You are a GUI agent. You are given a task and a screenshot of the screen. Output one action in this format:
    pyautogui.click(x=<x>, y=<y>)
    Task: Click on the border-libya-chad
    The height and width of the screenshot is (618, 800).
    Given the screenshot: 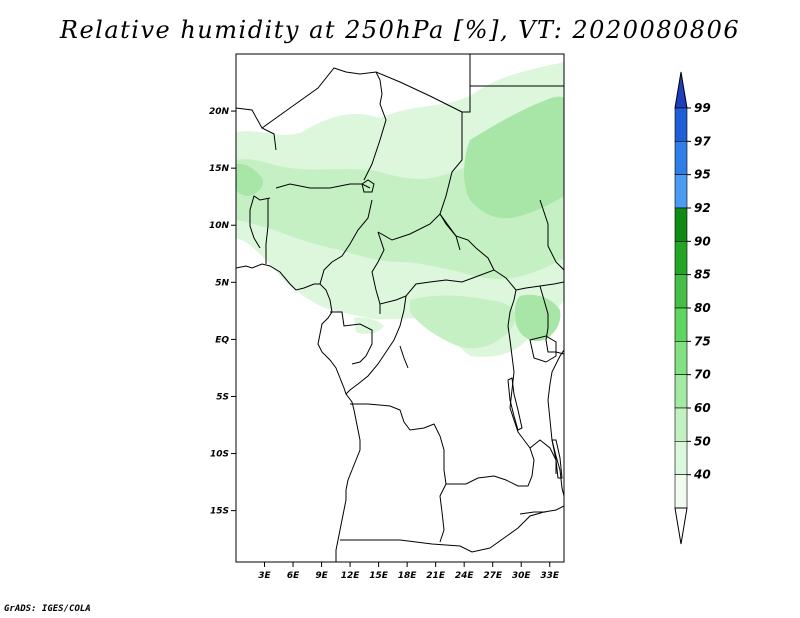 What is the action you would take?
    pyautogui.click(x=419, y=92)
    